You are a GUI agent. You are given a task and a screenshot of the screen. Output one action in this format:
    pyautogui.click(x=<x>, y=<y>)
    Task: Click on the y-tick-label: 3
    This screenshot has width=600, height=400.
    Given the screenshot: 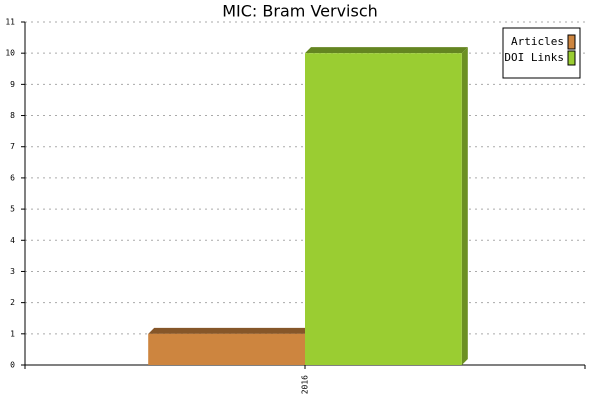 What is the action you would take?
    pyautogui.click(x=12, y=271)
    